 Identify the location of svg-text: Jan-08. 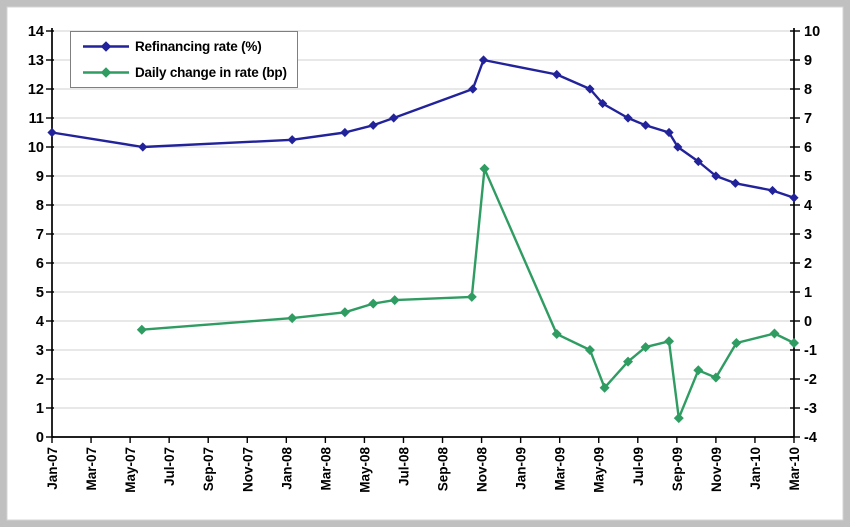
(286, 468).